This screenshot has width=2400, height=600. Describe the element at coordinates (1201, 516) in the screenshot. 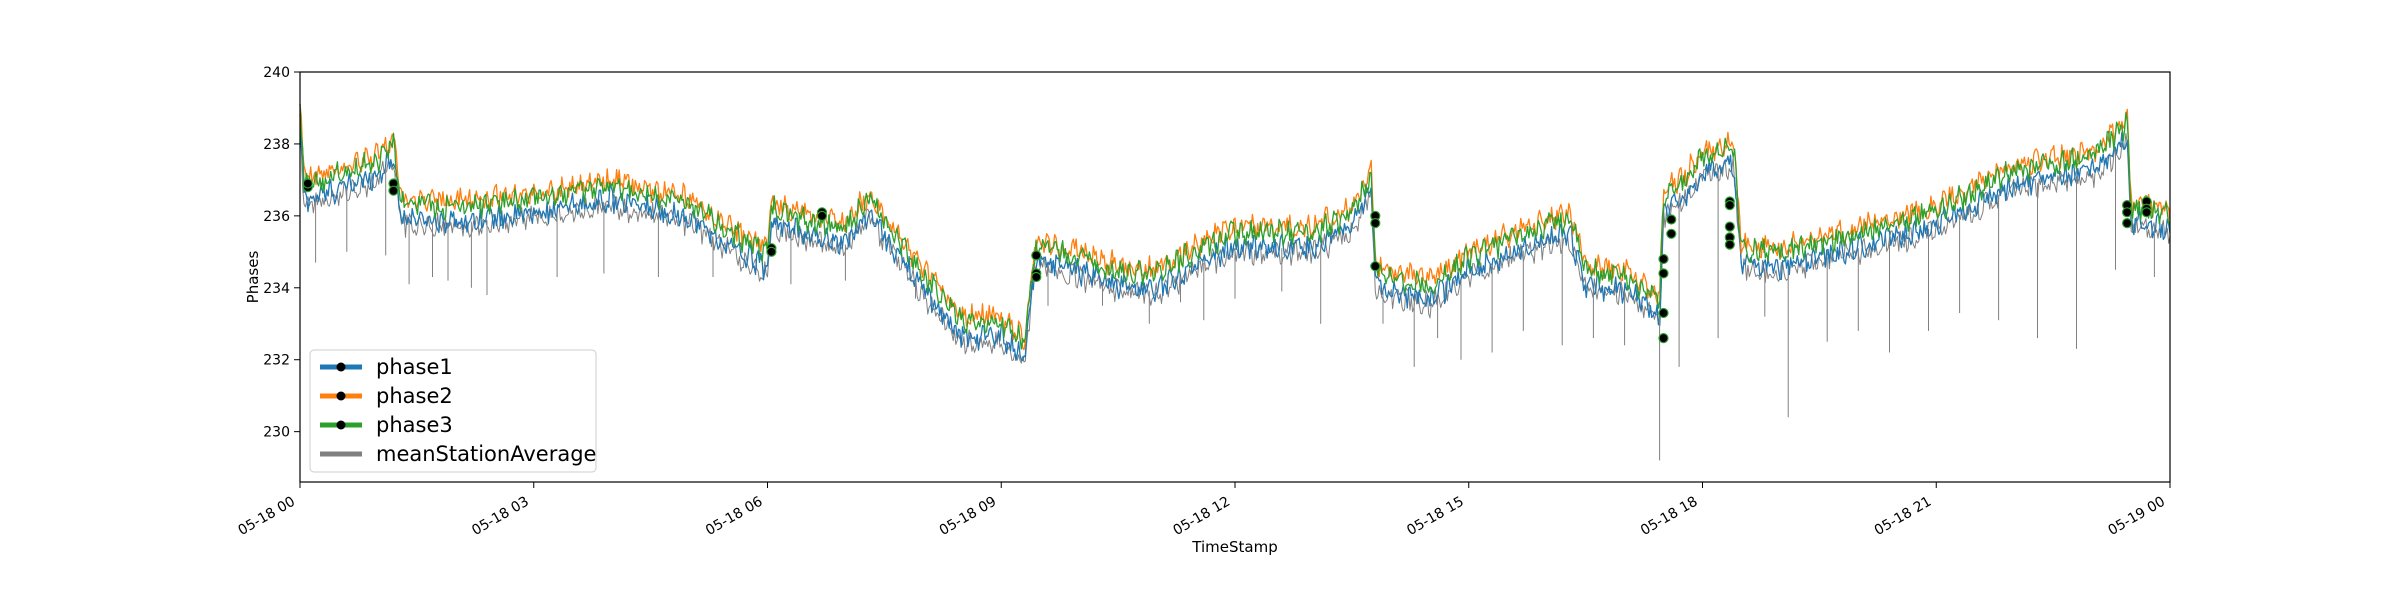

I see `x-tick-label-4: 05-18 12` at that location.